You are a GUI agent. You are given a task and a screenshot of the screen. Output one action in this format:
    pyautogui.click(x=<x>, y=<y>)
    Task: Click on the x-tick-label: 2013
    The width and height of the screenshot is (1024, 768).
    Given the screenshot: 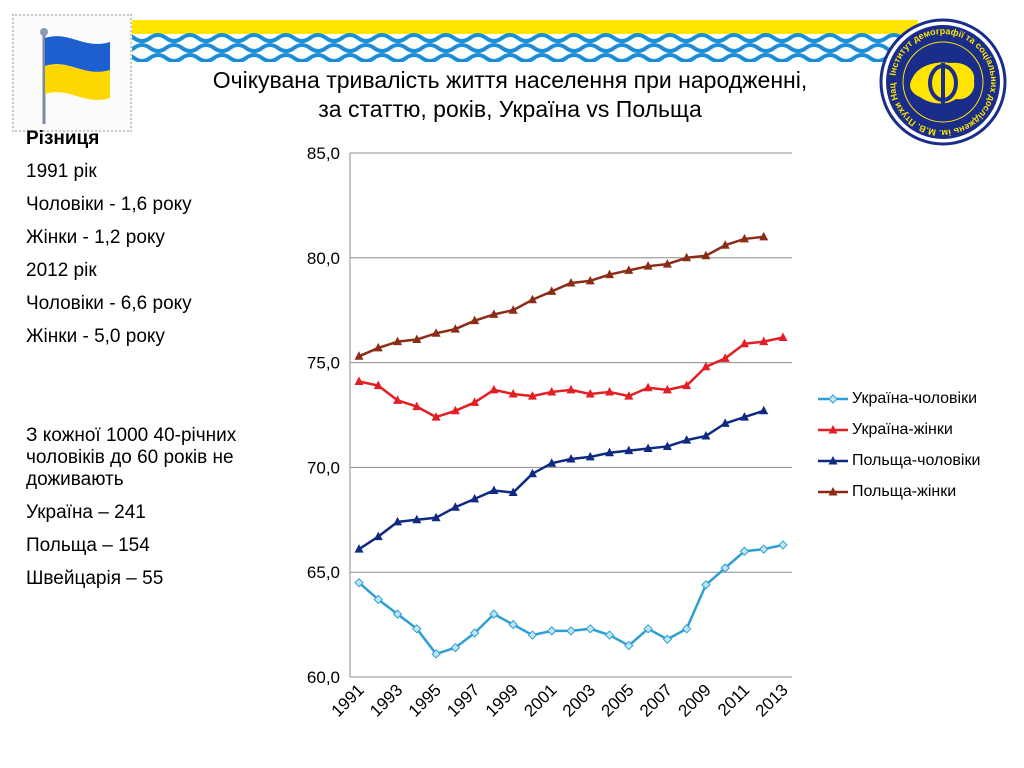 What is the action you would take?
    pyautogui.click(x=772, y=700)
    